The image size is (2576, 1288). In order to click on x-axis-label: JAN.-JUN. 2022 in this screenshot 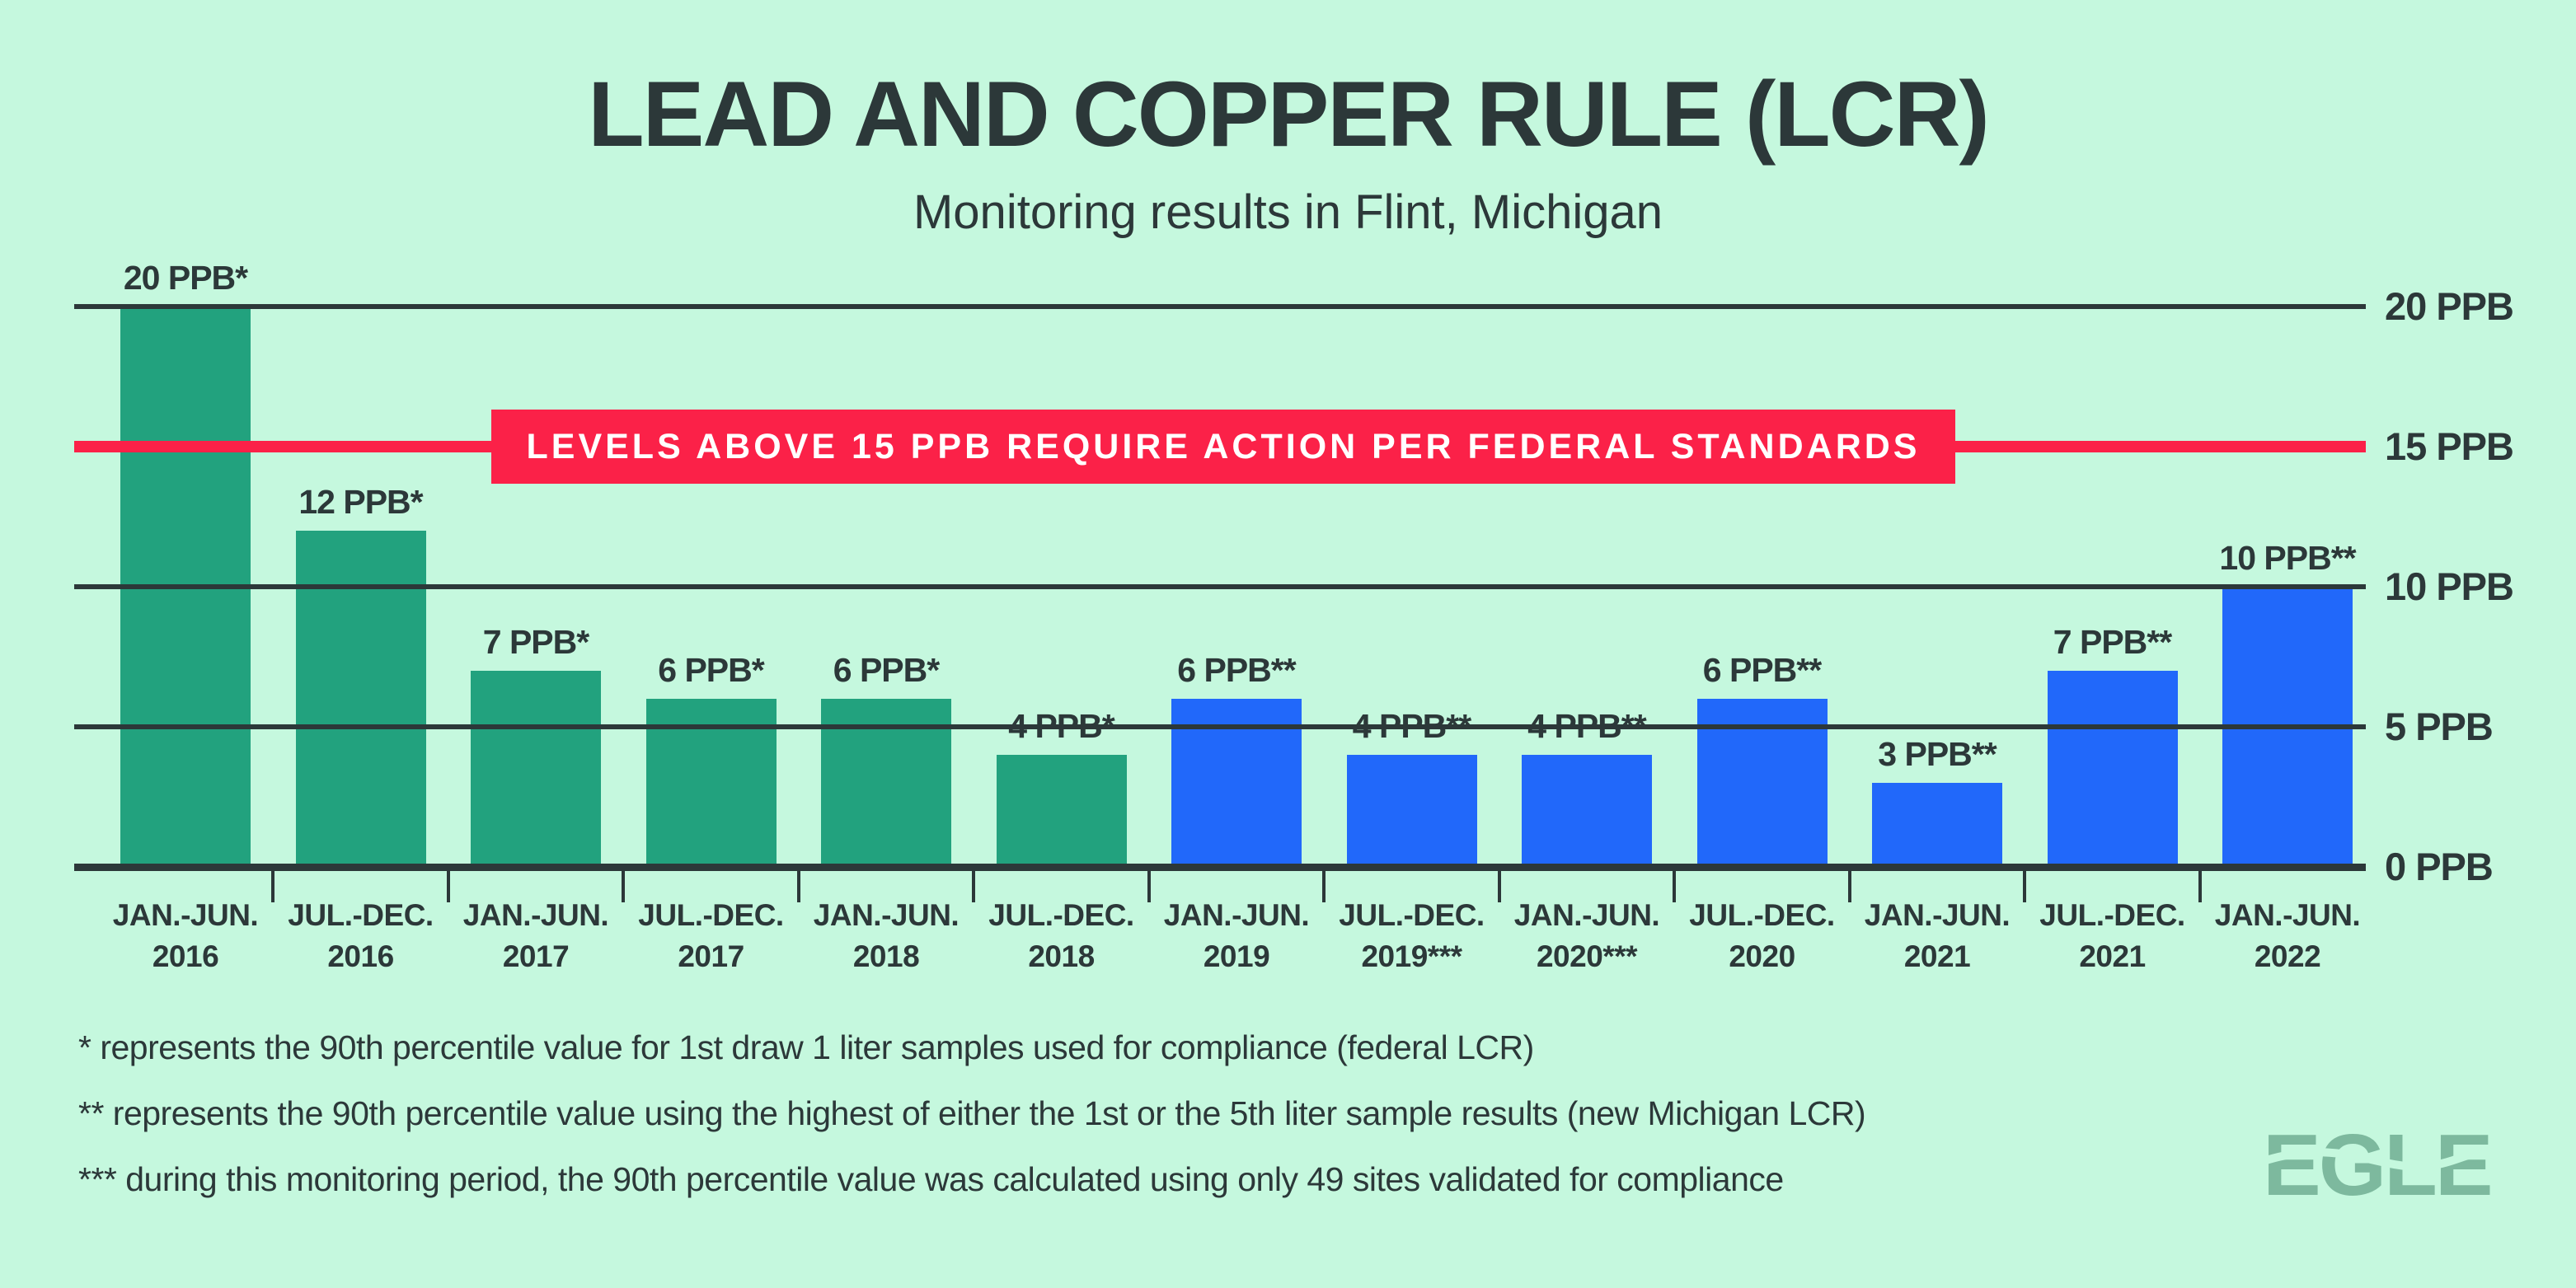, I will do `click(2288, 936)`.